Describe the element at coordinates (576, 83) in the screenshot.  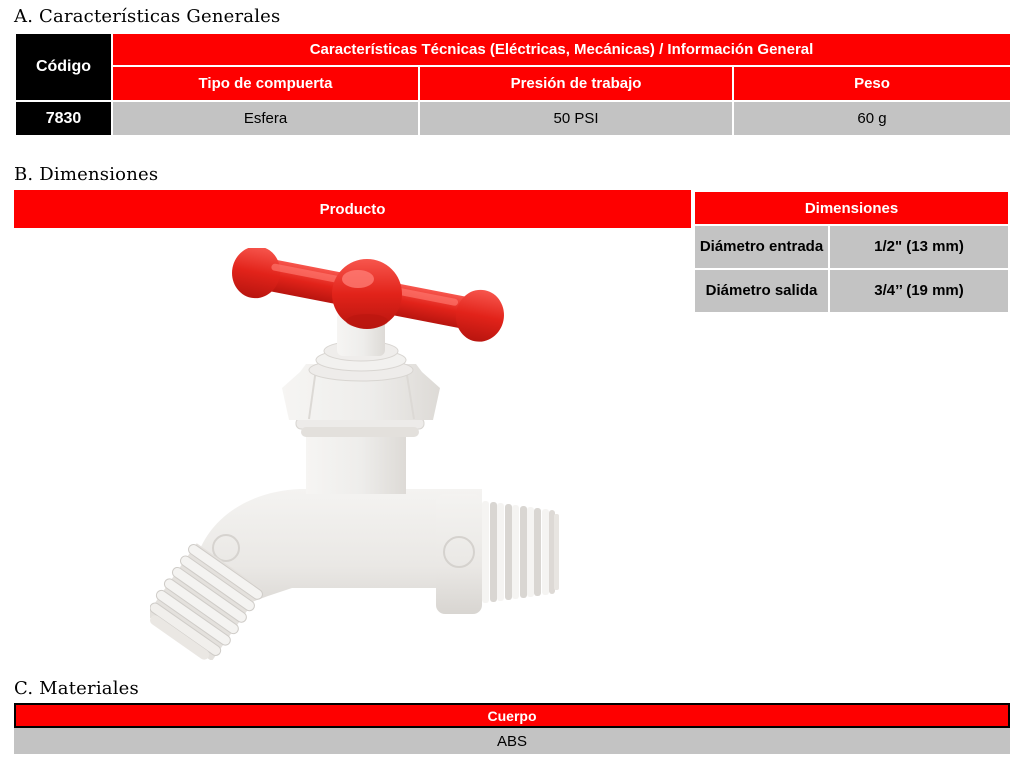
I see `subheader-working-pressure-cell: Presión de trabajo` at that location.